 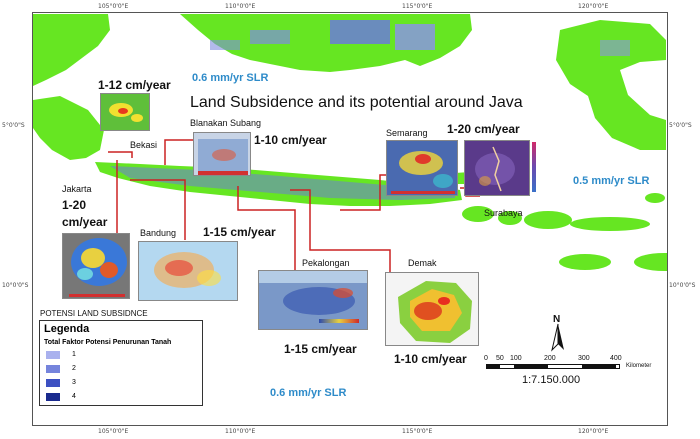 What do you see at coordinates (125, 112) in the screenshot?
I see `bekasi-inset-map` at bounding box center [125, 112].